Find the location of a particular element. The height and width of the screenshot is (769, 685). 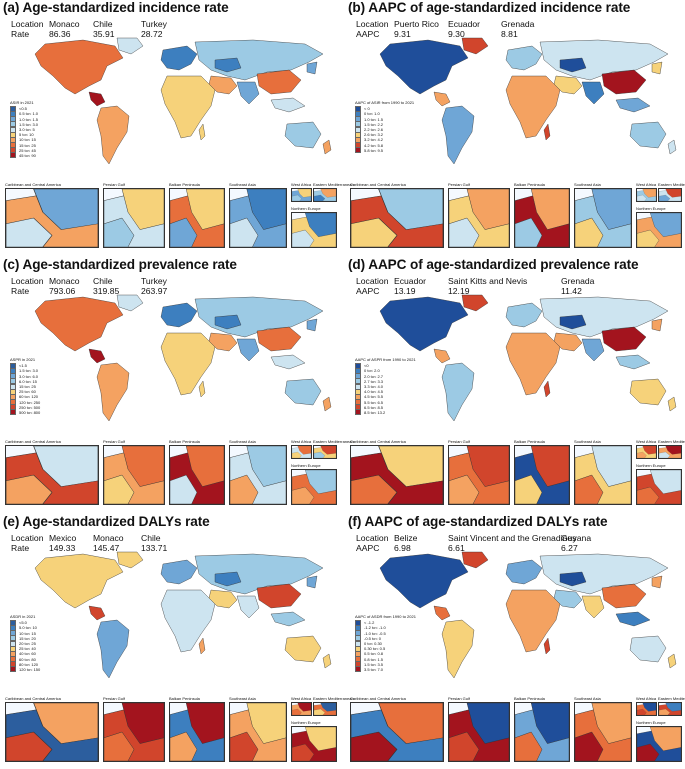

location-value: 28.72 is located at coordinates (152, 34).